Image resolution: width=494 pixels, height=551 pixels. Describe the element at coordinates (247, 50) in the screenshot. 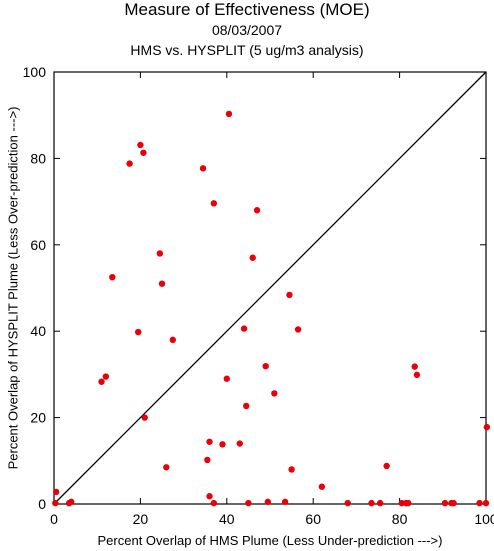

I see `chart-subtitle: HMS vs. HYSPLIT (5 ug/m3 analysis)` at that location.